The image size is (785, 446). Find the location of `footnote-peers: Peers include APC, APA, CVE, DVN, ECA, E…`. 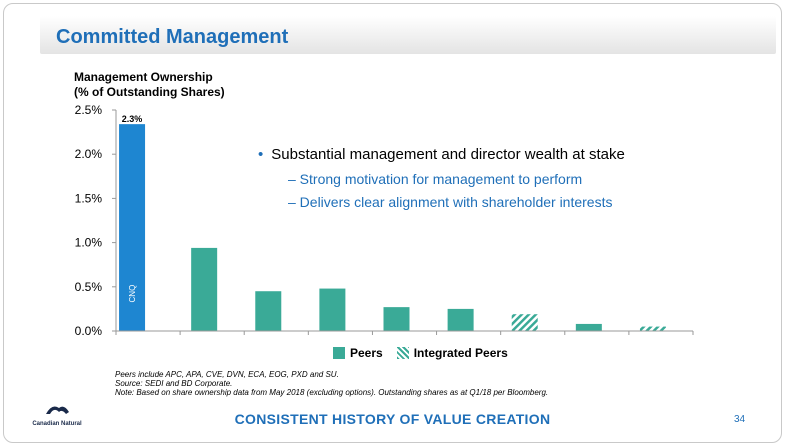

footnote-peers: Peers include APC, APA, CVE, DVN, ECA, E… is located at coordinates (227, 374).